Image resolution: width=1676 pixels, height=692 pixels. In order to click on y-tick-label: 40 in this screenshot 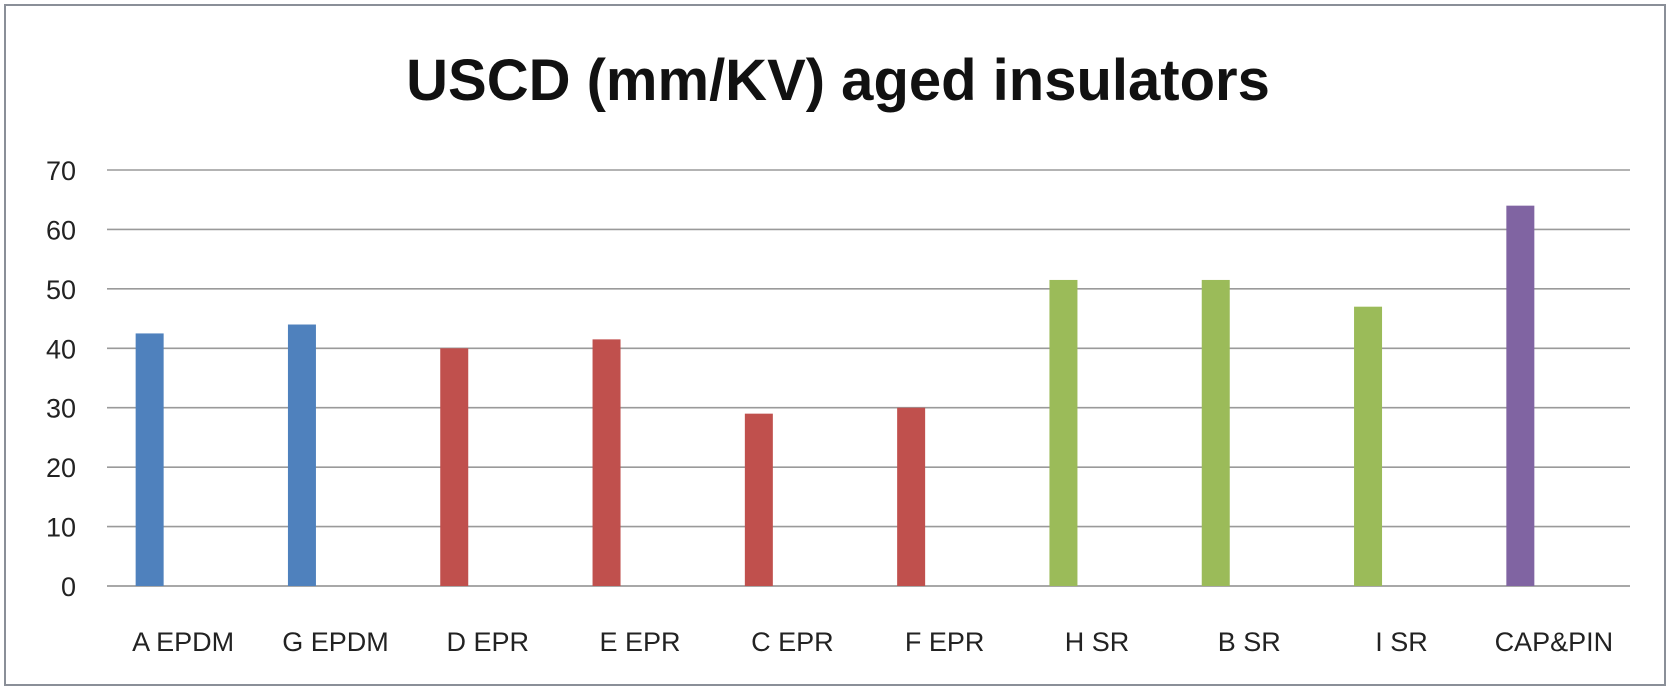, I will do `click(61, 349)`.